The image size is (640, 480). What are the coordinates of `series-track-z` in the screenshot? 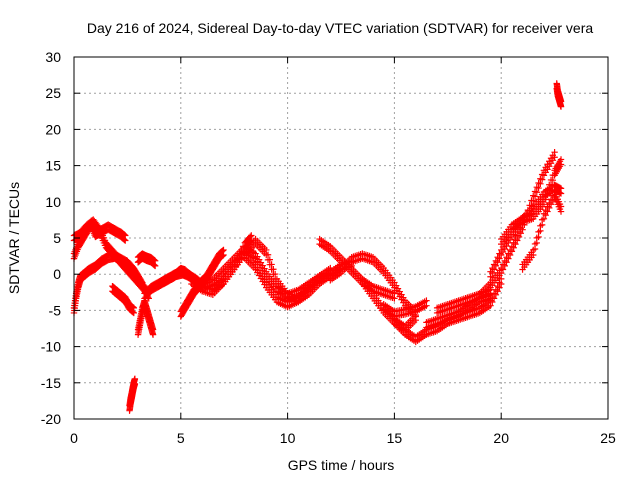 It's located at (559, 95).